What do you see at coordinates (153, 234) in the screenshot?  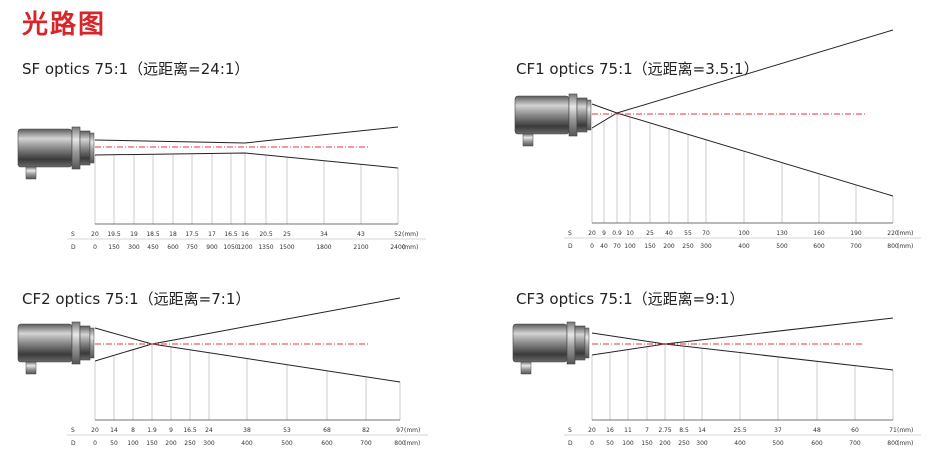 I see `s-value-panel-1-3: 18.5` at bounding box center [153, 234].